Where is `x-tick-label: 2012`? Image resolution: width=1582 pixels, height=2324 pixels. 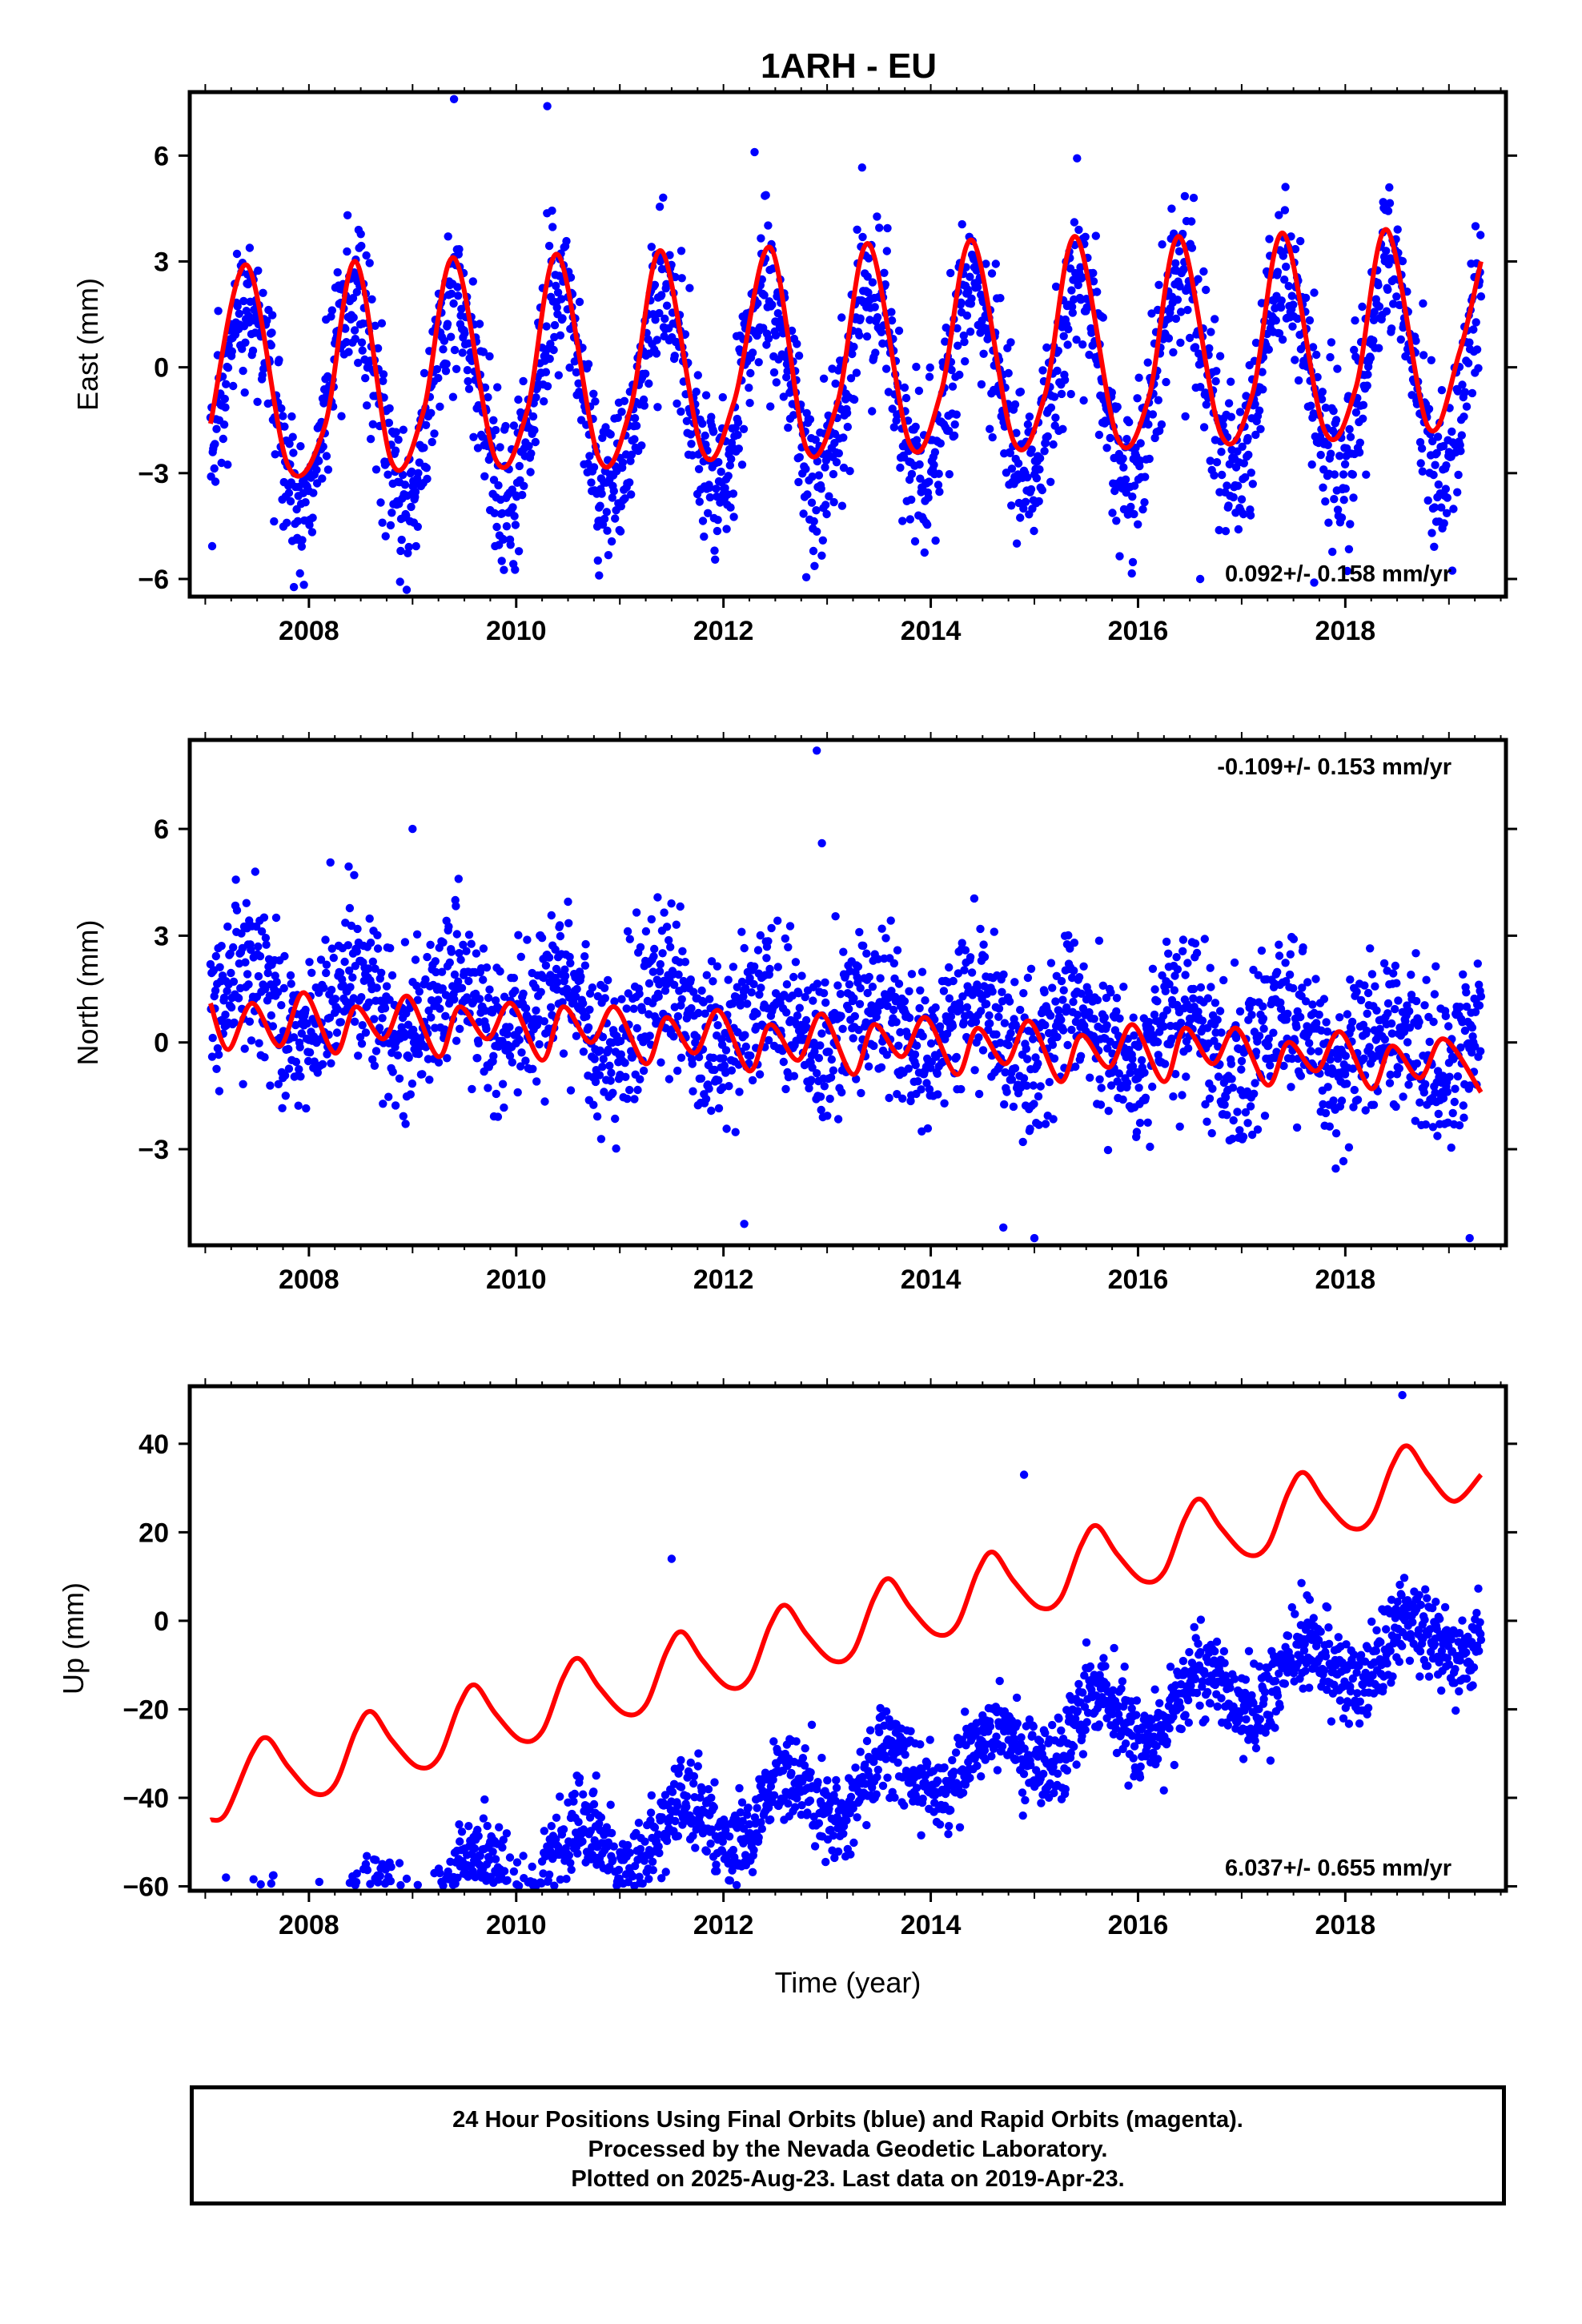
x-tick-label: 2012 is located at coordinates (724, 1280).